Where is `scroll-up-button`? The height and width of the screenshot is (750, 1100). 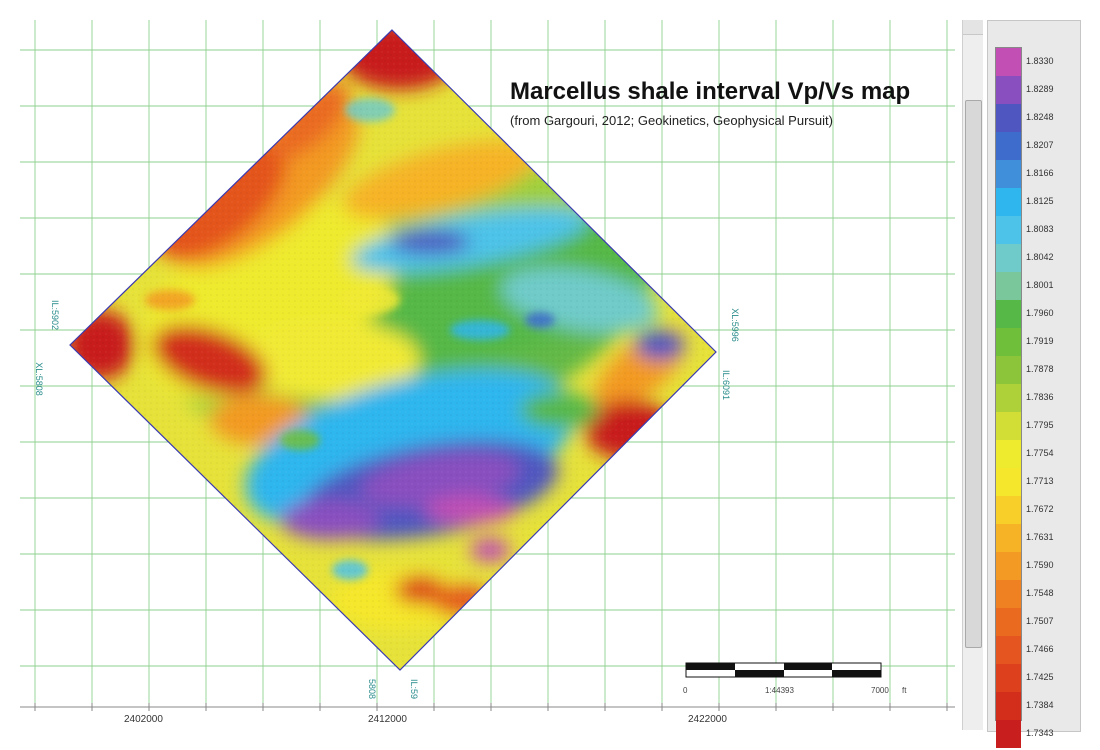
scroll-up-button is located at coordinates (973, 27).